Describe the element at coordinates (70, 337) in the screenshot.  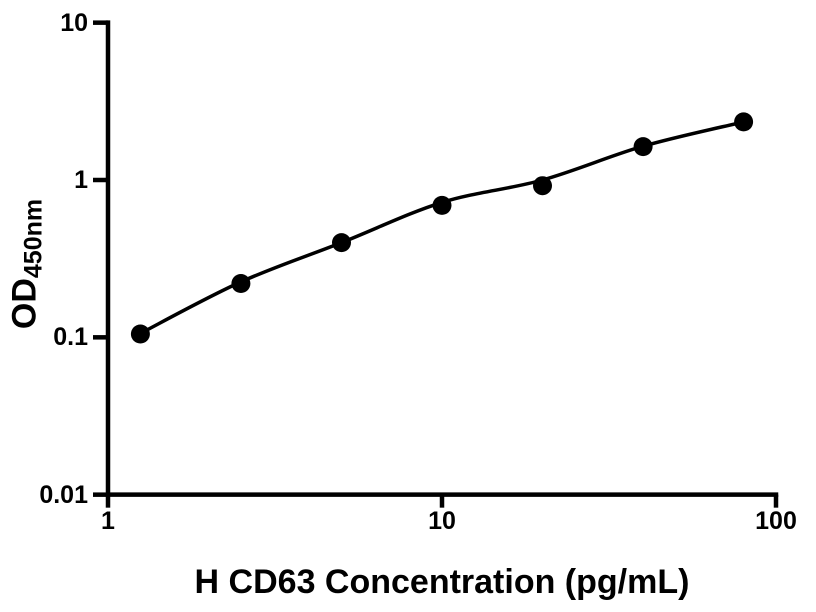
I see `y-tick-label-0.1: 0.1` at that location.